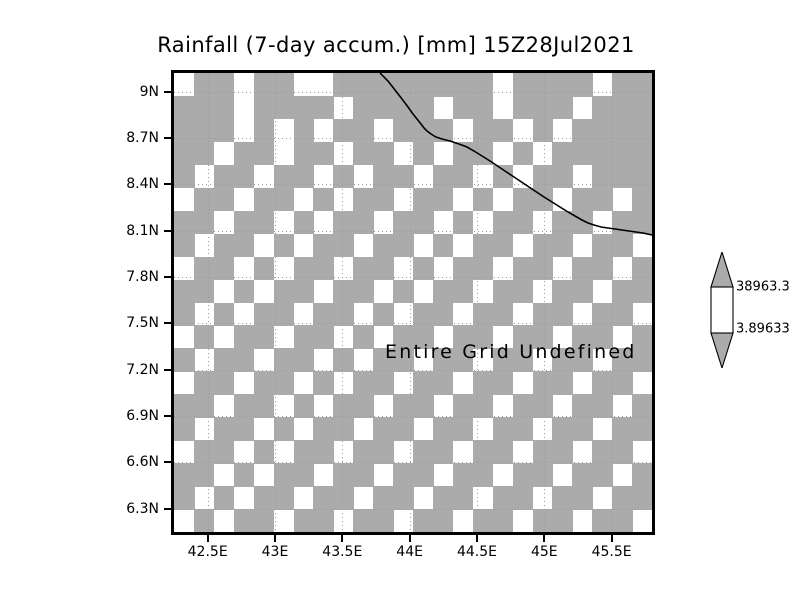  What do you see at coordinates (142, 137) in the screenshot?
I see `y-axis-label: 8.7N` at bounding box center [142, 137].